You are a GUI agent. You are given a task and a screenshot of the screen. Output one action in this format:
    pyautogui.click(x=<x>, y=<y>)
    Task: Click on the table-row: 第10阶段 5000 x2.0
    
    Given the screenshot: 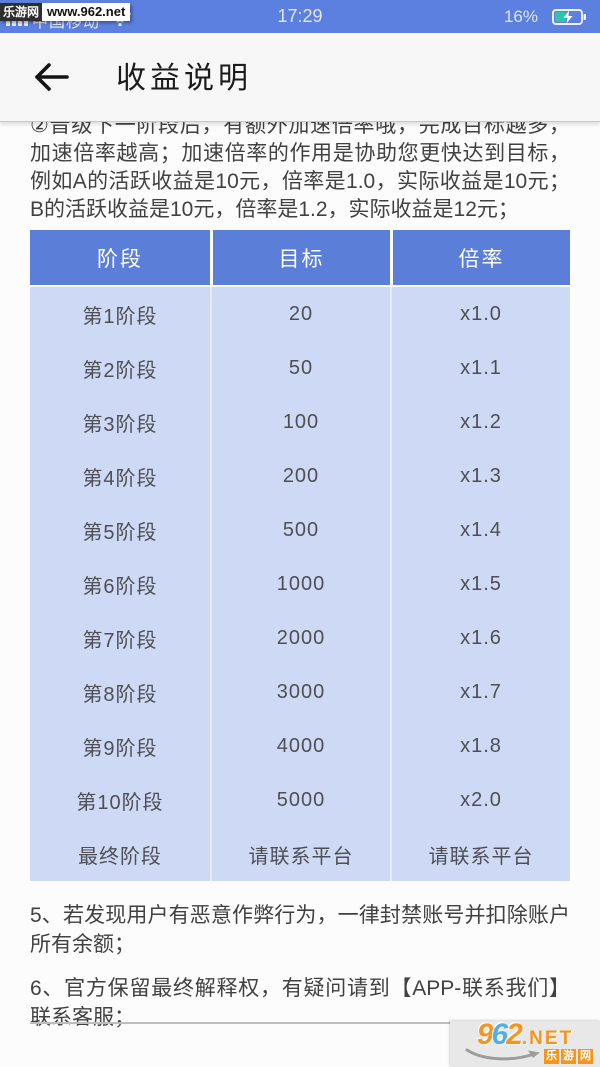 What is the action you would take?
    pyautogui.click(x=300, y=800)
    